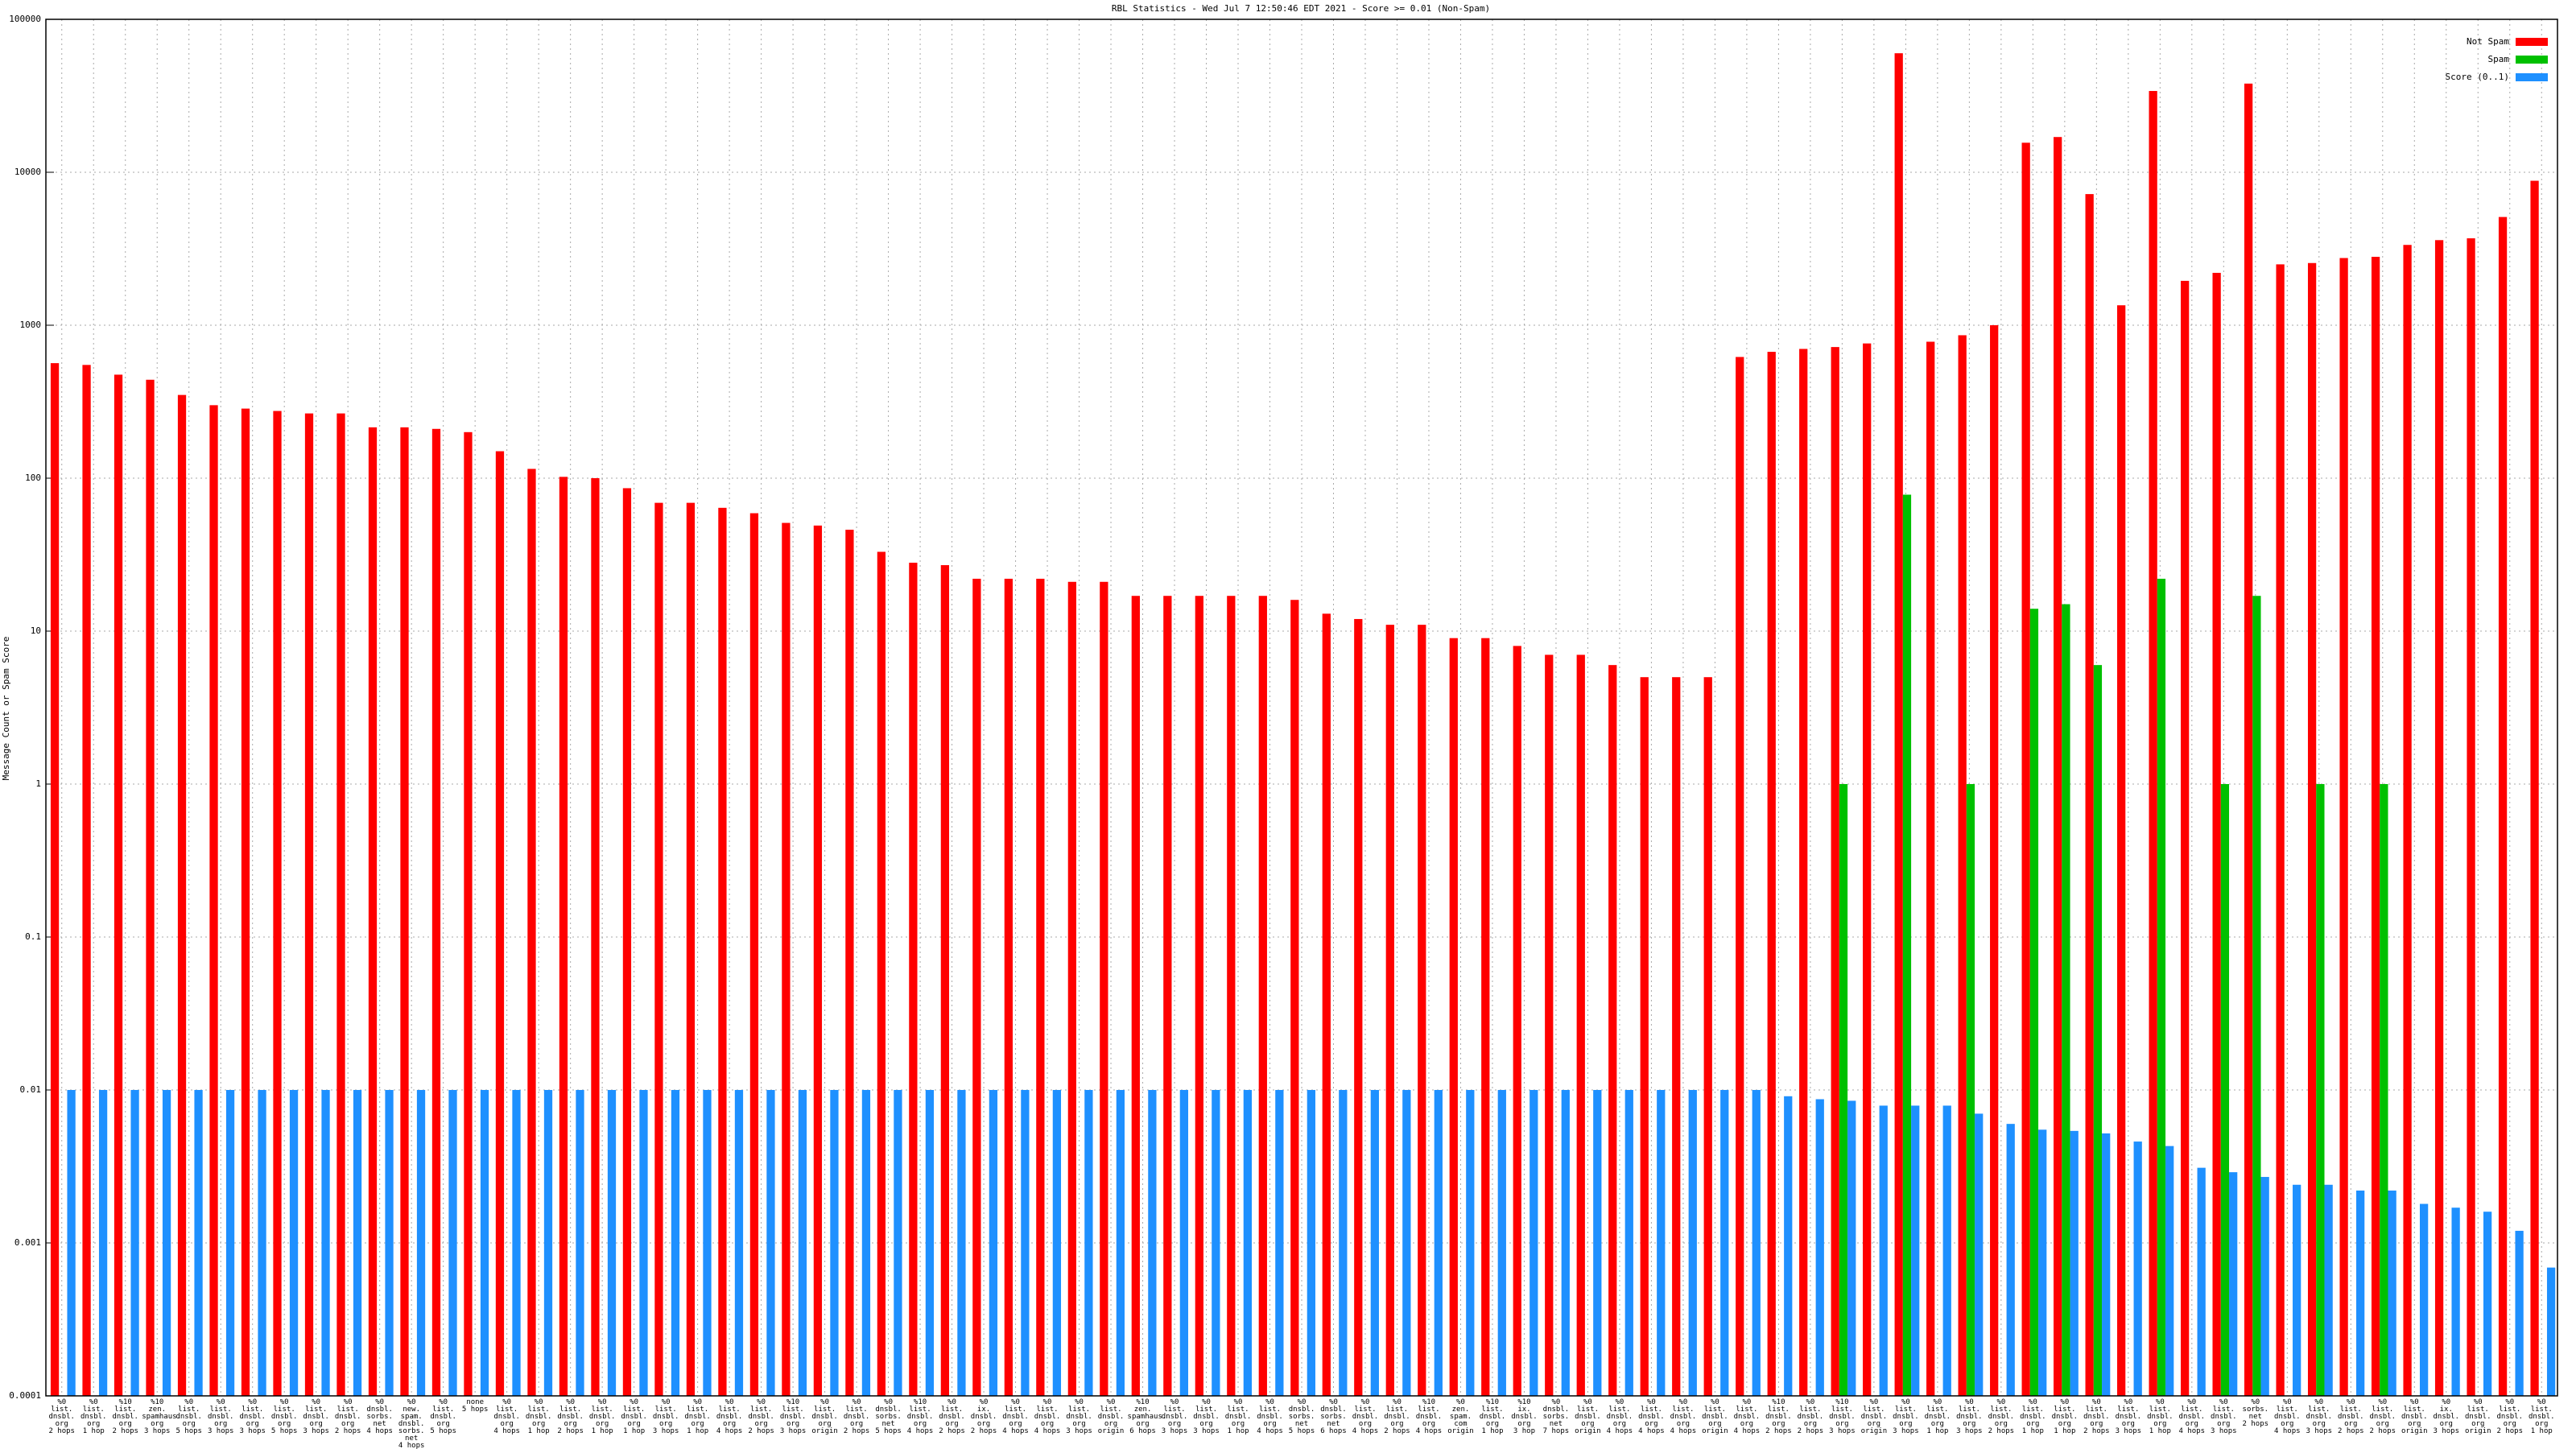 This screenshot has width=2576, height=1449. I want to click on legend-label: Score (0..1), so click(2477, 77).